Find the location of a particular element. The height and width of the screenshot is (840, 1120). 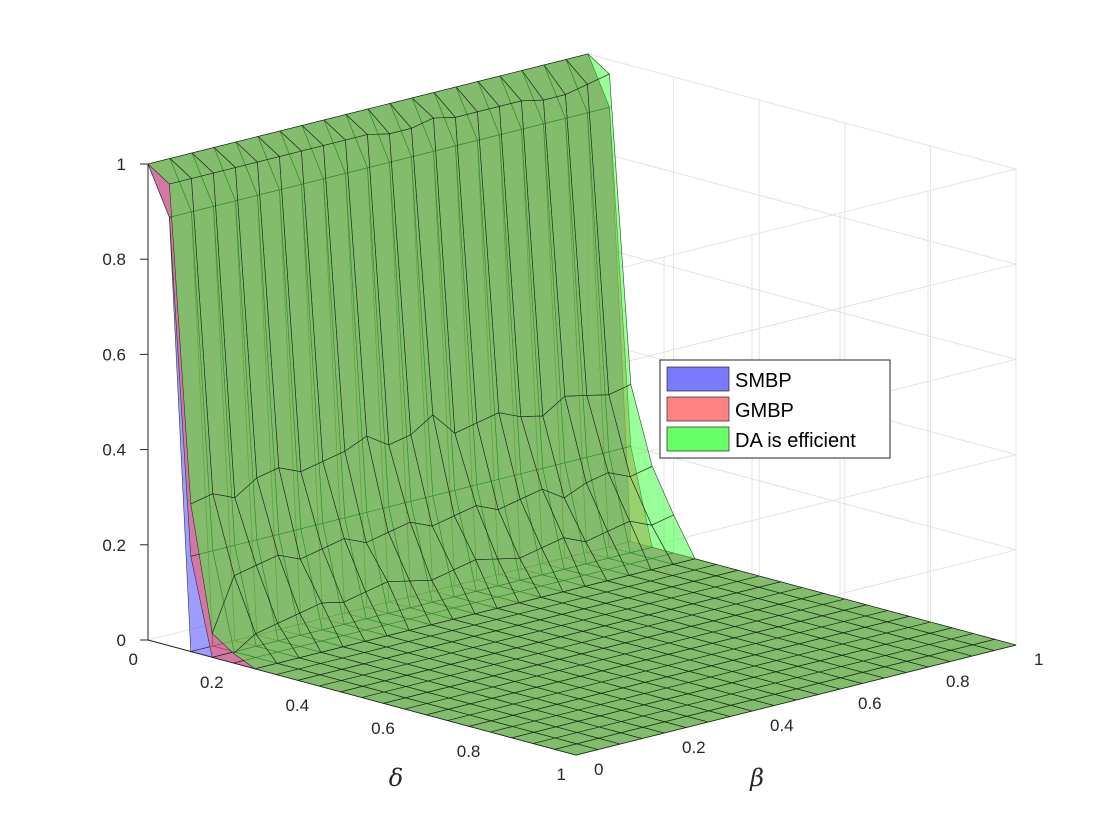

x-axis-label: δ is located at coordinates (396, 778).